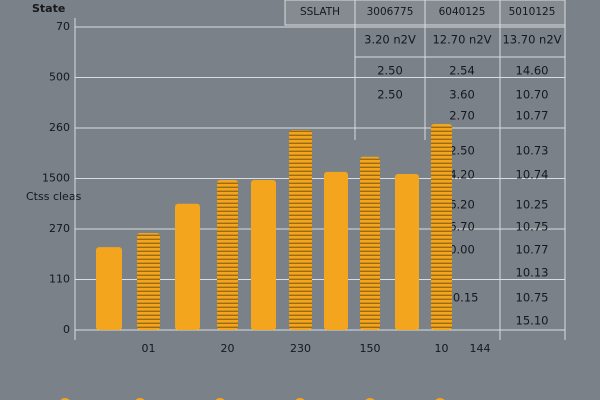 The width and height of the screenshot is (600, 400). Describe the element at coordinates (56, 178) in the screenshot. I see `y-tick-label: 1500` at that location.